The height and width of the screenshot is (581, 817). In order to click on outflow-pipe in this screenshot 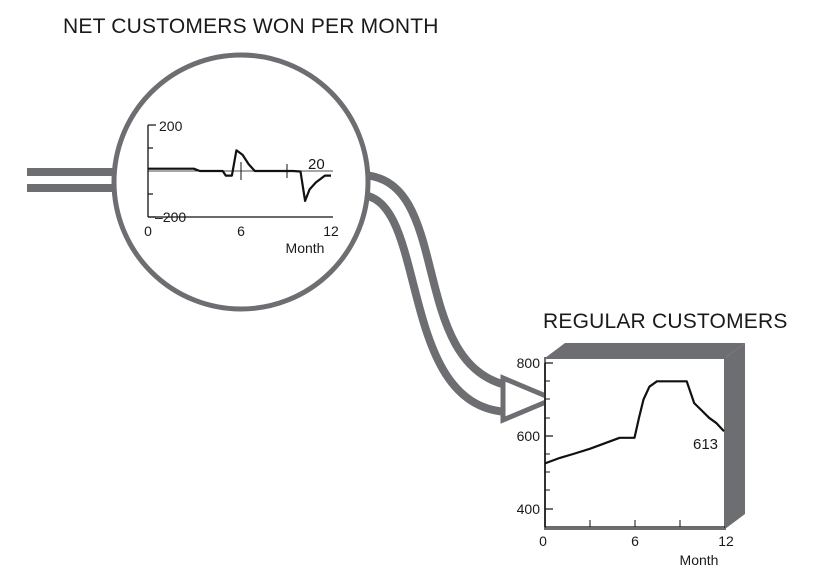, I will do `click(435, 293)`.